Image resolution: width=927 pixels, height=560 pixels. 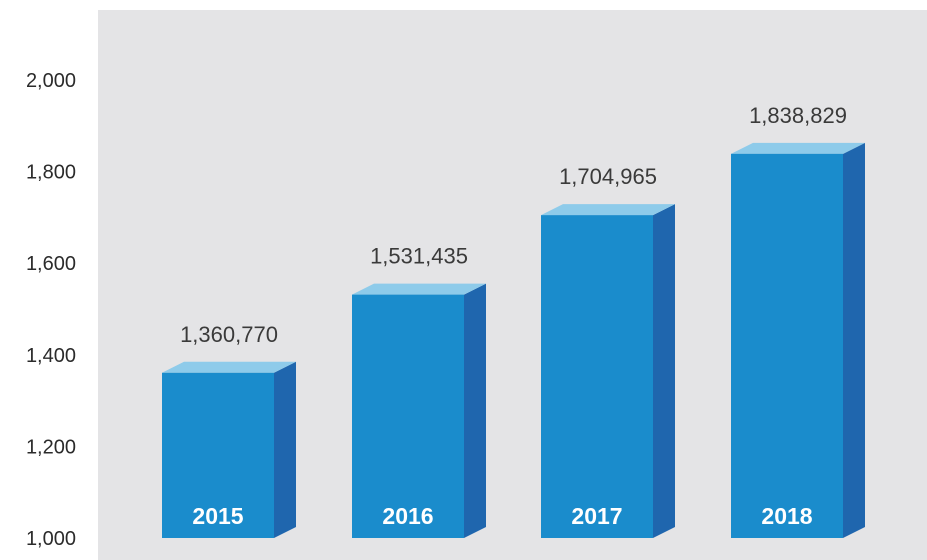 What do you see at coordinates (51, 539) in the screenshot?
I see `y-tick-label: 1,000` at bounding box center [51, 539].